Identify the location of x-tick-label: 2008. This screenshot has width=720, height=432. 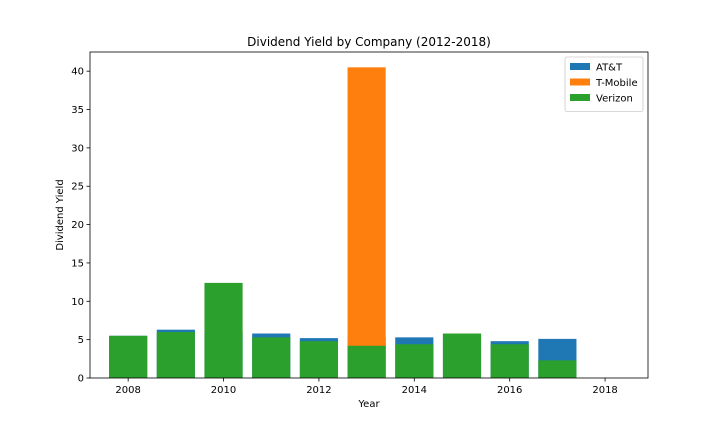
(127, 390).